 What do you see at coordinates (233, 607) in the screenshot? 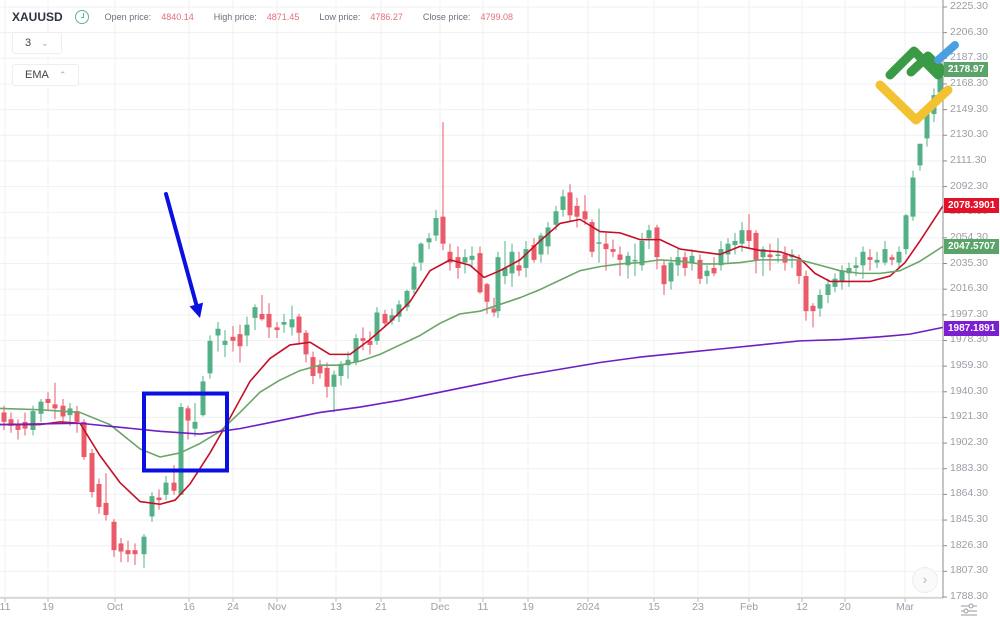
I see `x-tick-label: 24` at bounding box center [233, 607].